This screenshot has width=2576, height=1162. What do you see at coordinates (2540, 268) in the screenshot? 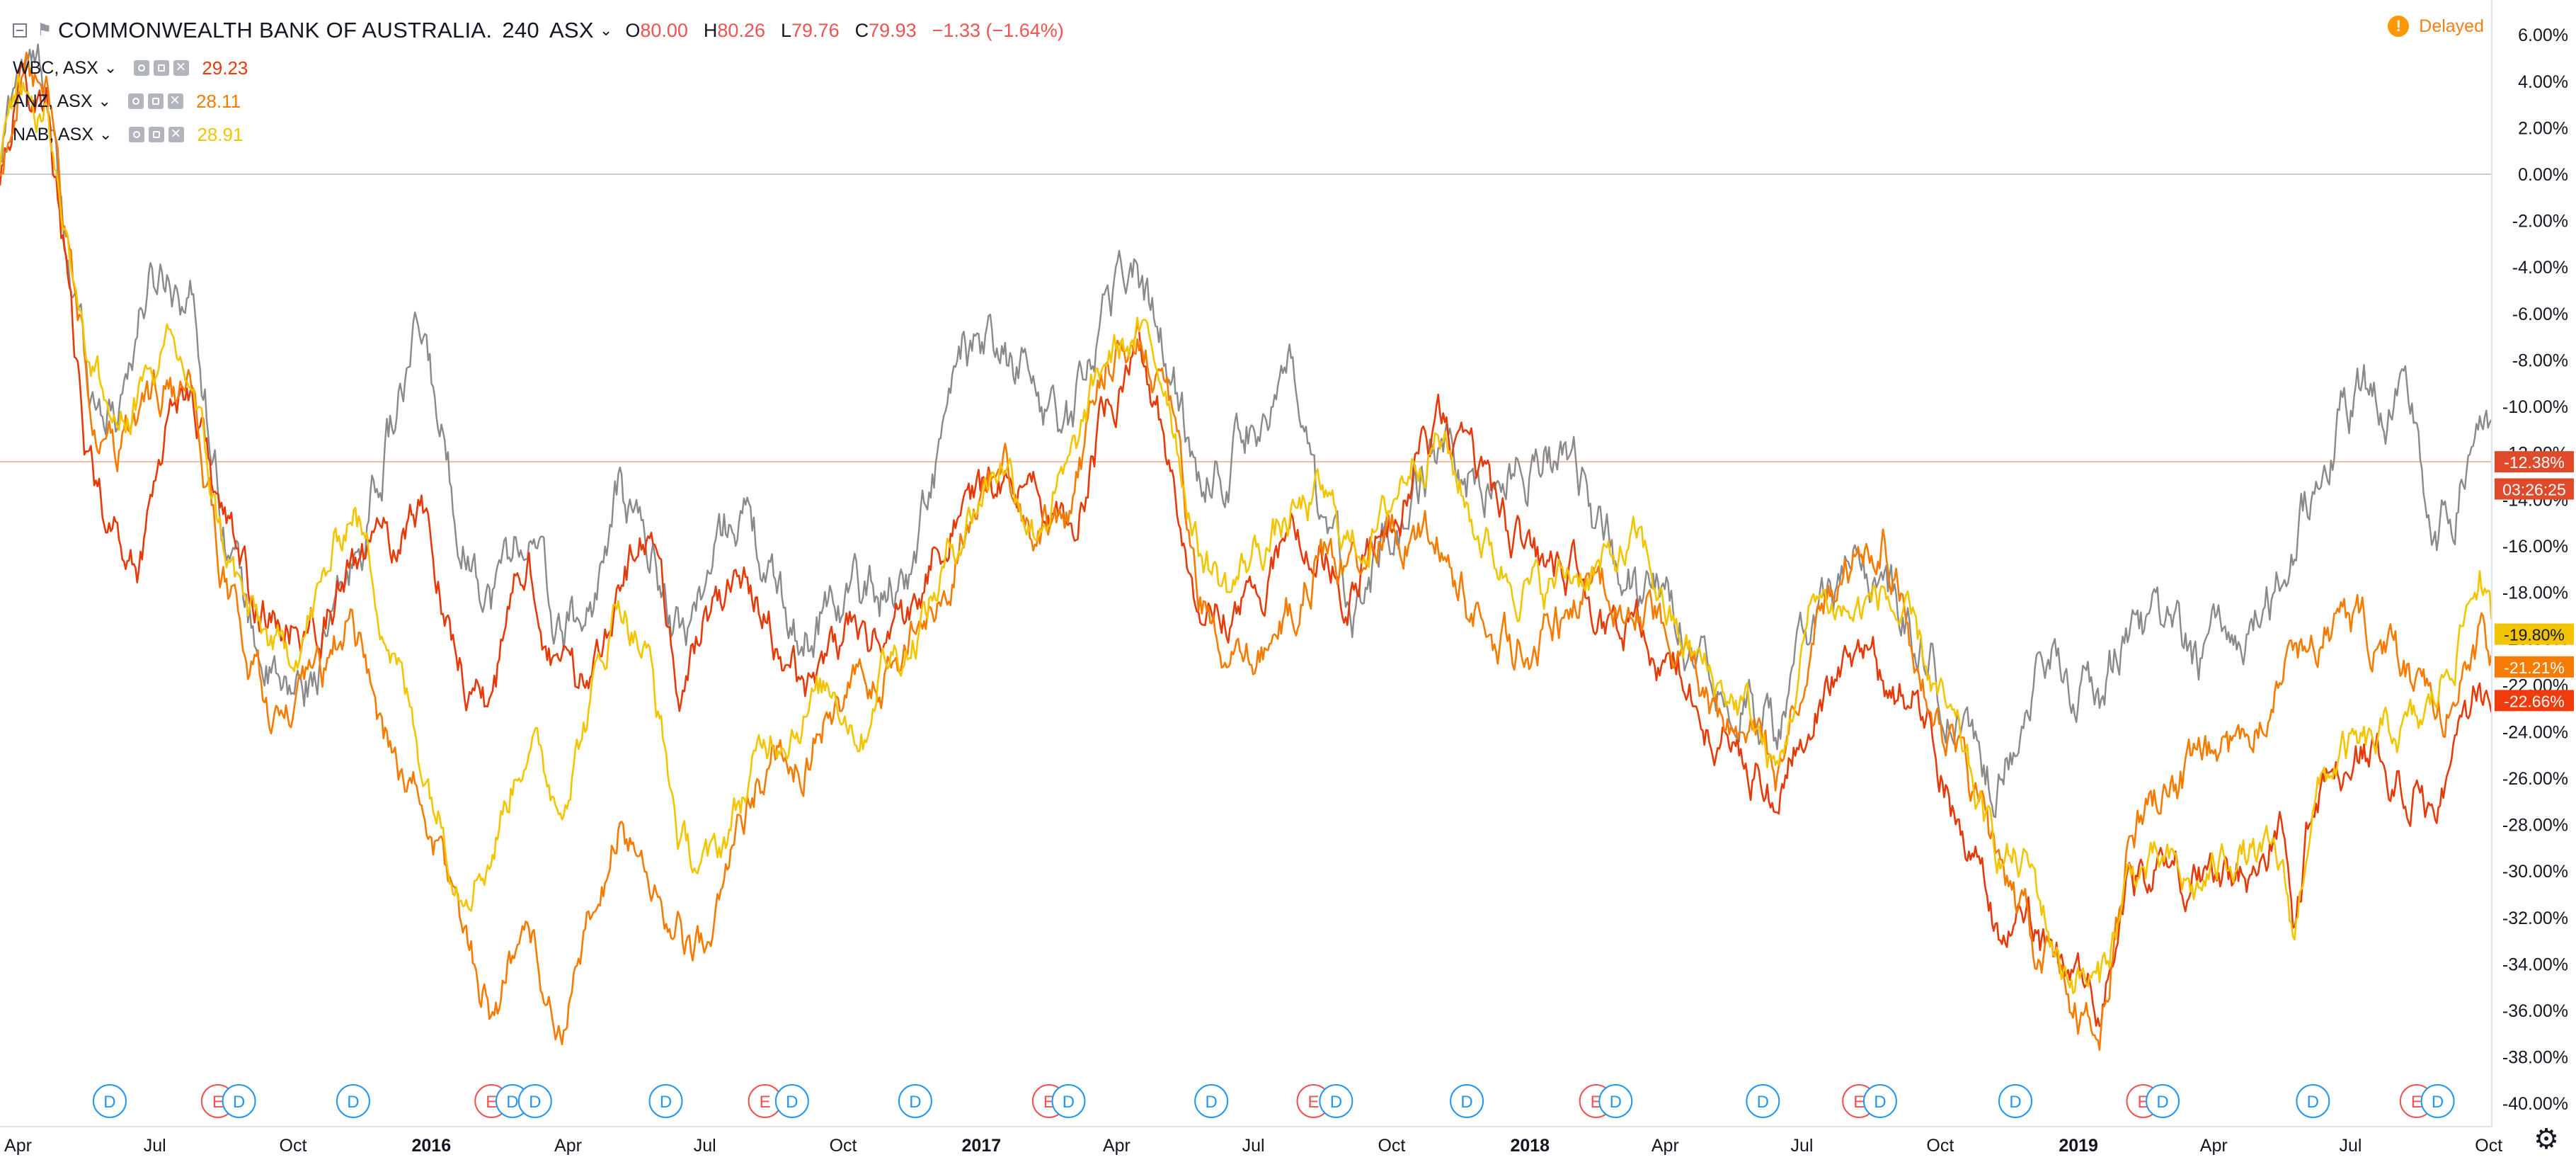
I see `y-tick-label: -4.00%` at bounding box center [2540, 268].